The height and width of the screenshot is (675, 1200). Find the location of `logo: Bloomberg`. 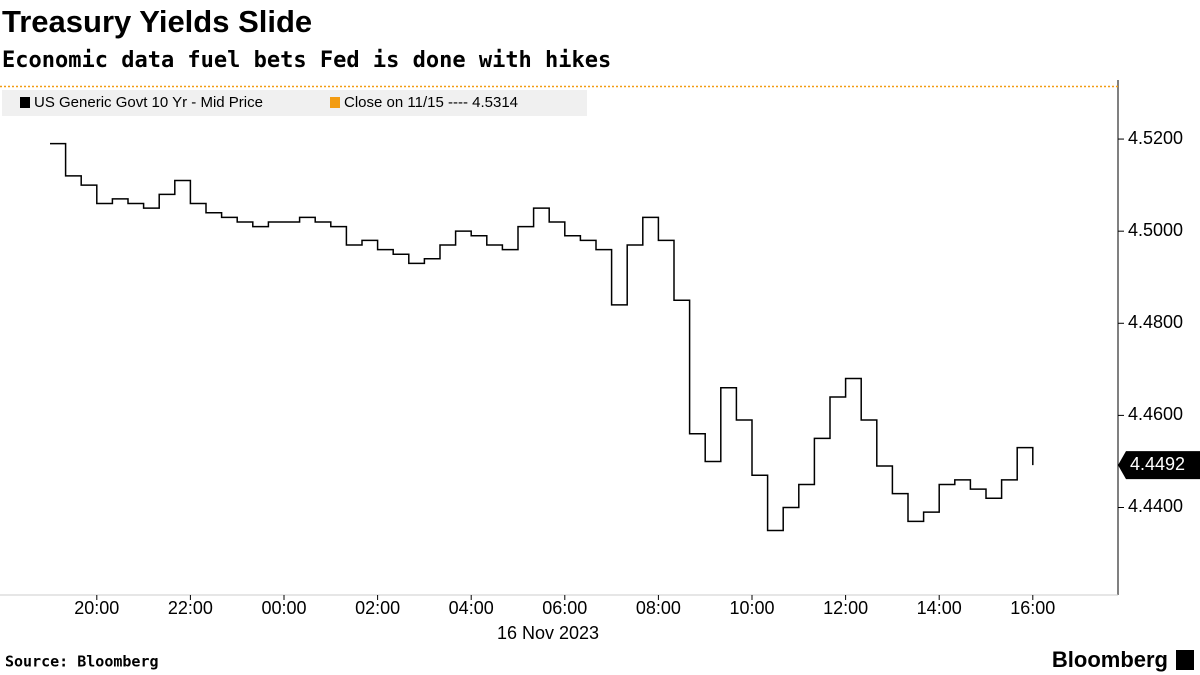

logo: Bloomberg is located at coordinates (1110, 659).